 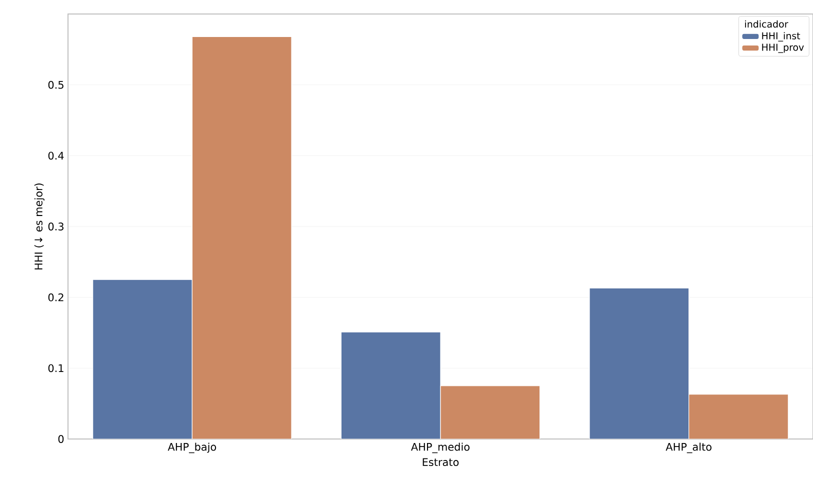 I want to click on y-axis-title: HHI (↓ es mejor), so click(x=39, y=226).